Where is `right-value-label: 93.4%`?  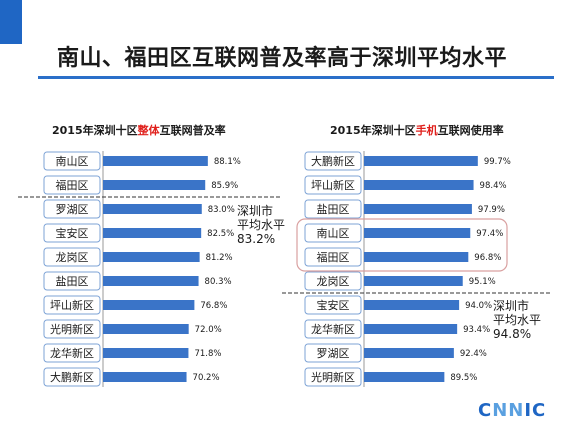 right-value-label: 93.4% is located at coordinates (476, 330).